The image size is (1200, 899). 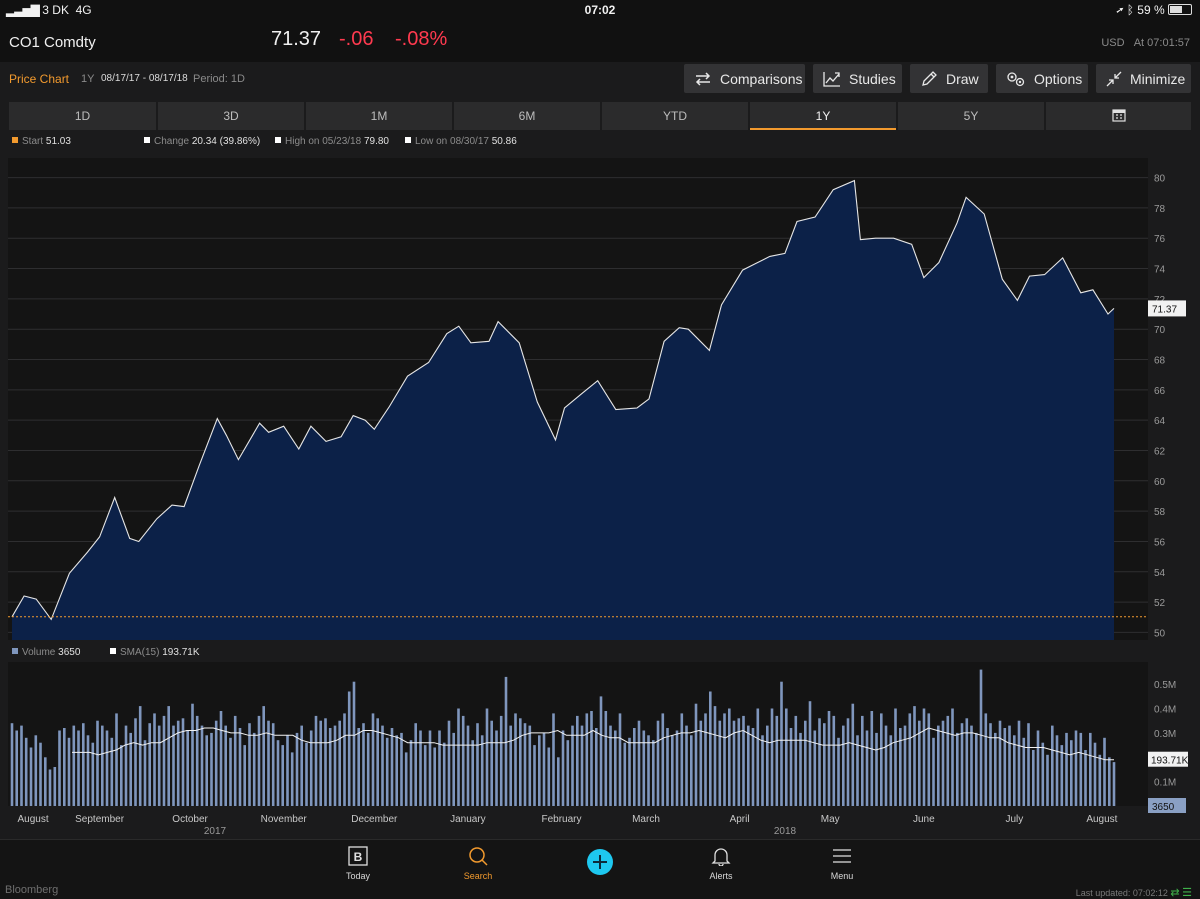 What do you see at coordinates (1042, 78) in the screenshot?
I see `options-button: Options` at bounding box center [1042, 78].